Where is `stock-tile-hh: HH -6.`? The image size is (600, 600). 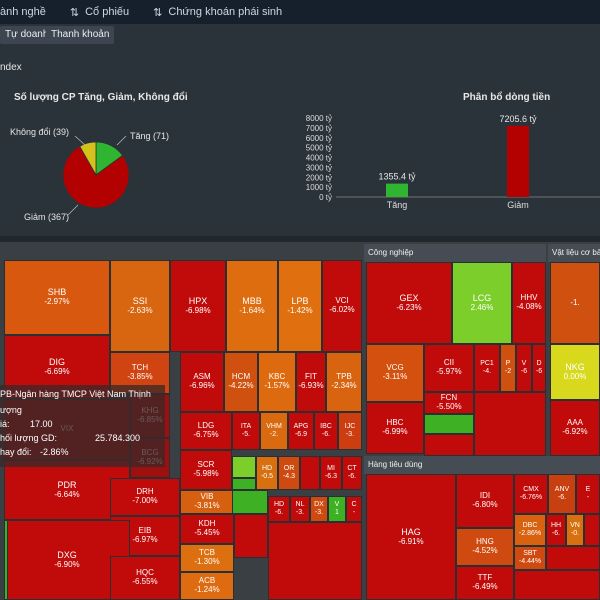 stock-tile-hh: HH -6. is located at coordinates (556, 530).